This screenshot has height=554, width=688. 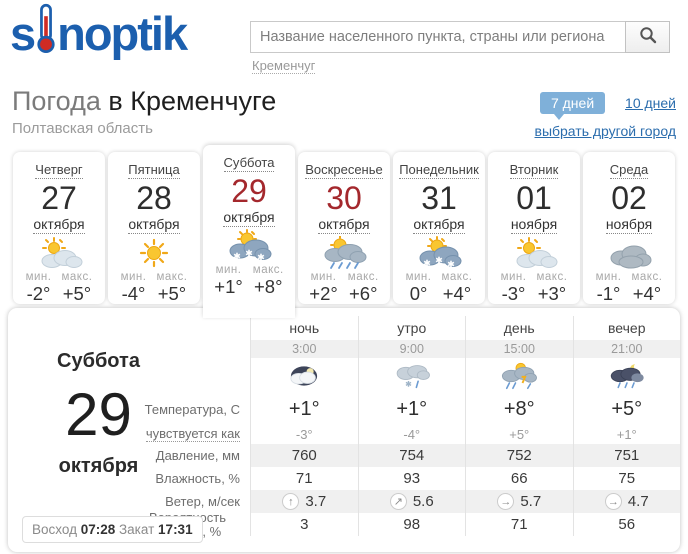 What do you see at coordinates (437, 37) in the screenshot?
I see `search-input` at bounding box center [437, 37].